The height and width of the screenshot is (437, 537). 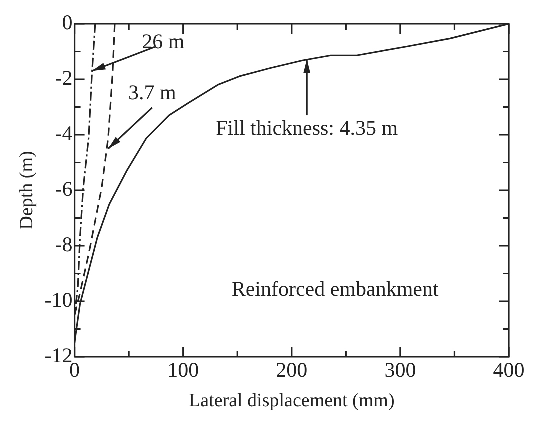 What do you see at coordinates (400, 370) in the screenshot?
I see `x-tick-label: 300` at bounding box center [400, 370].